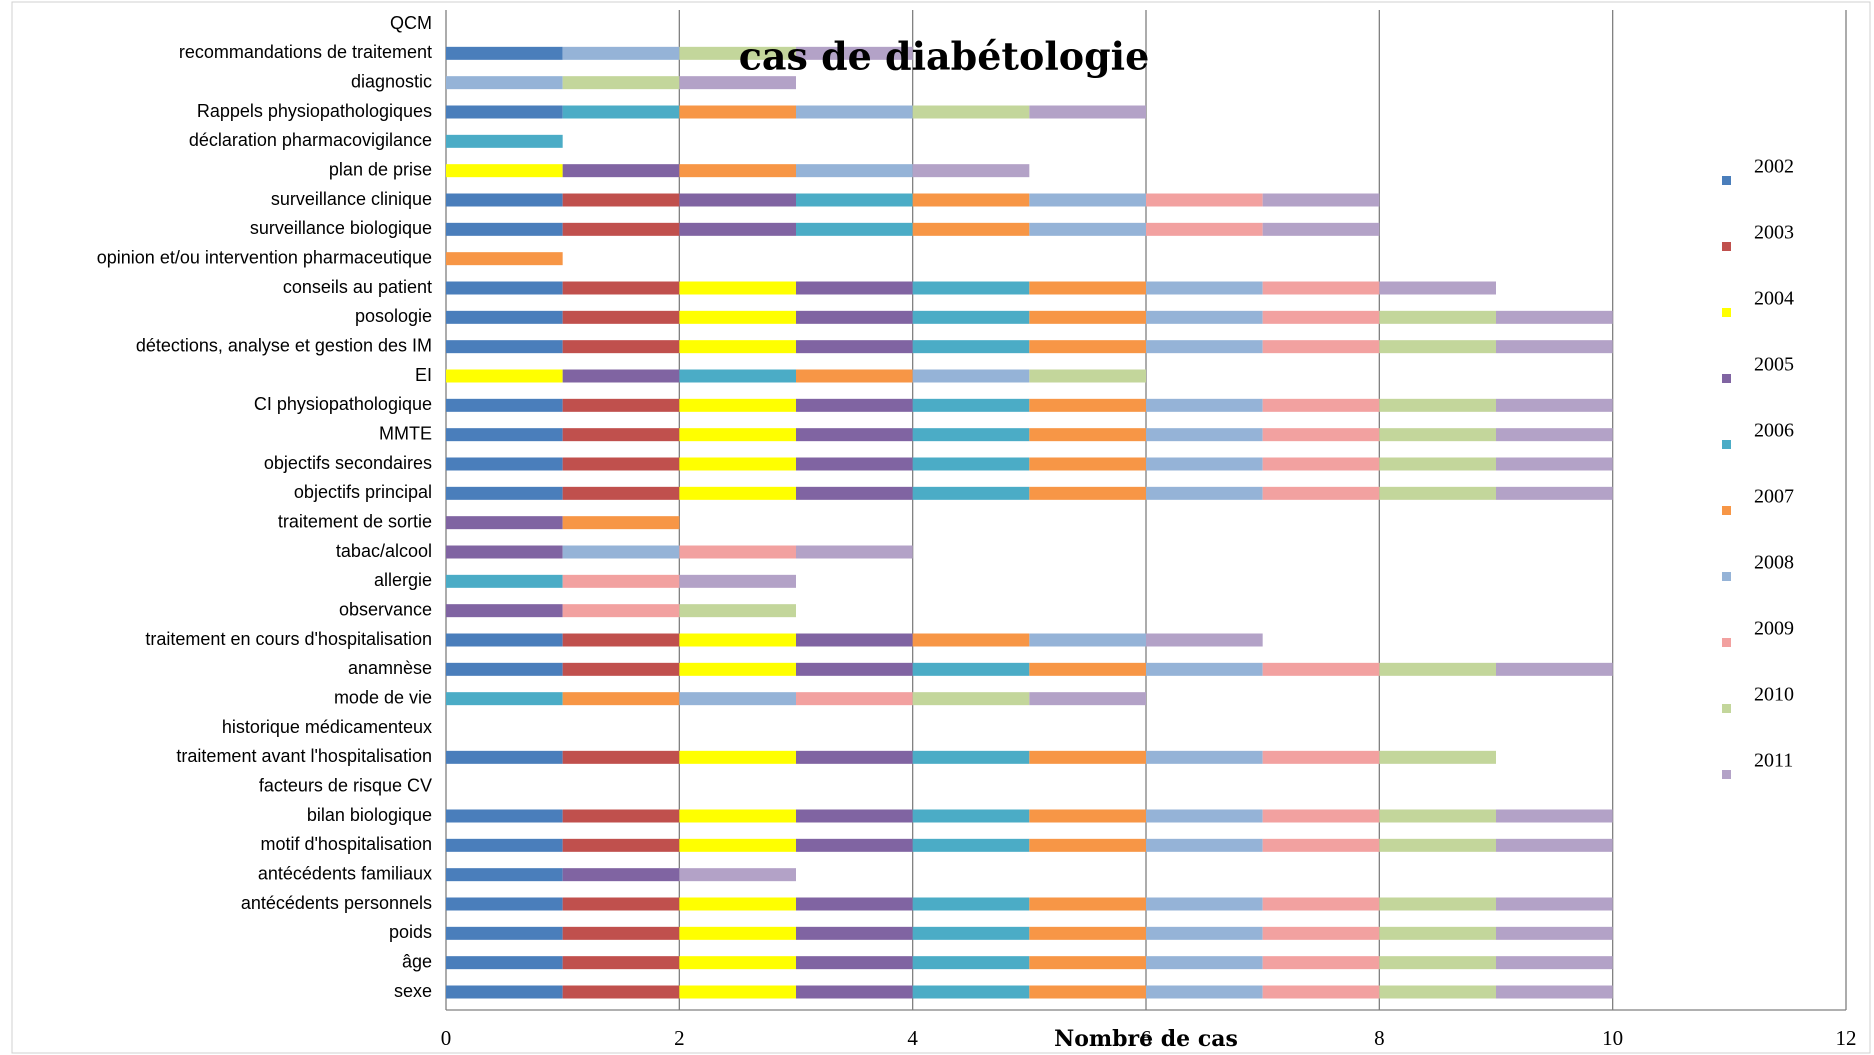 Image resolution: width=1874 pixels, height=1055 pixels. I want to click on legend-label: 2011, so click(1773, 761).